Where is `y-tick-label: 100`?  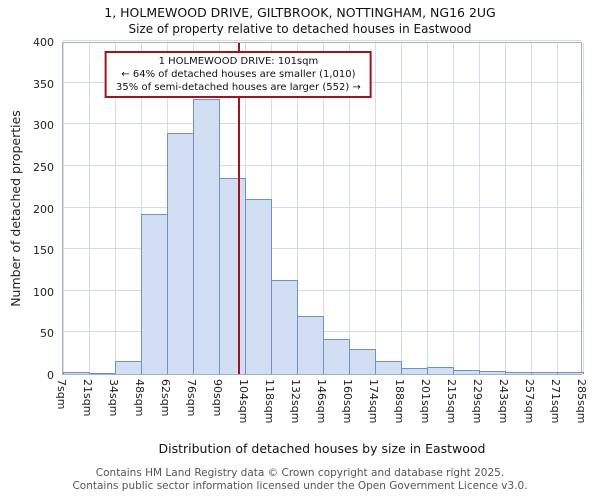 y-tick-label: 100 is located at coordinates (43, 292).